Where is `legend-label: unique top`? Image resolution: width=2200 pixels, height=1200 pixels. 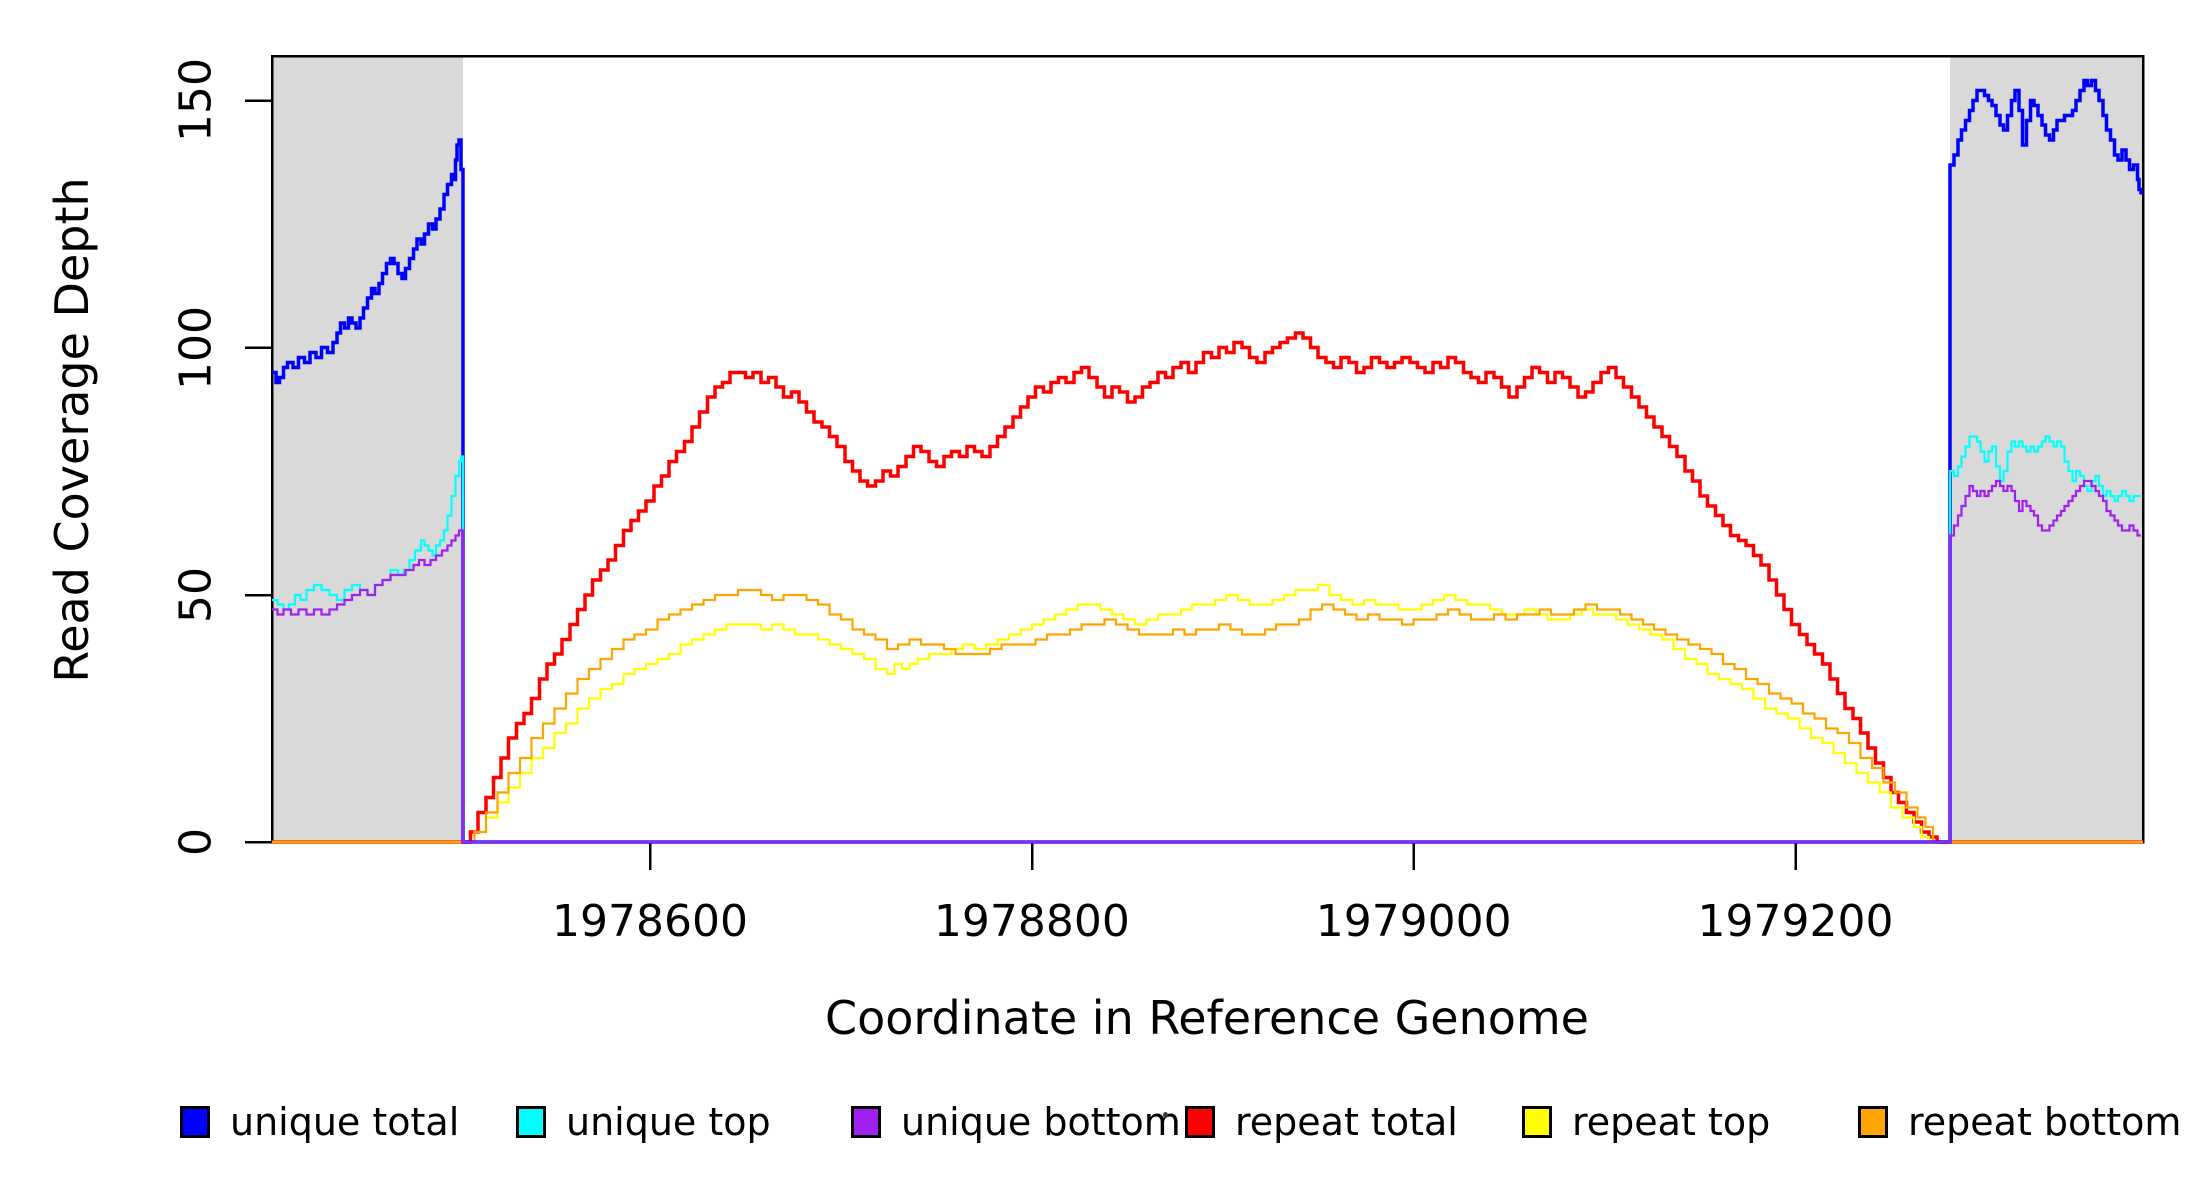 legend-label: unique top is located at coordinates (668, 1122).